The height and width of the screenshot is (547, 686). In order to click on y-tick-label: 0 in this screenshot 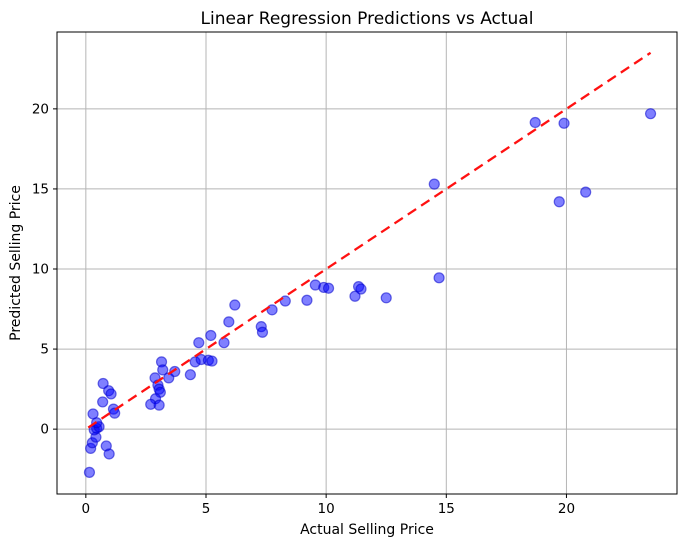, I will do `click(44, 430)`.